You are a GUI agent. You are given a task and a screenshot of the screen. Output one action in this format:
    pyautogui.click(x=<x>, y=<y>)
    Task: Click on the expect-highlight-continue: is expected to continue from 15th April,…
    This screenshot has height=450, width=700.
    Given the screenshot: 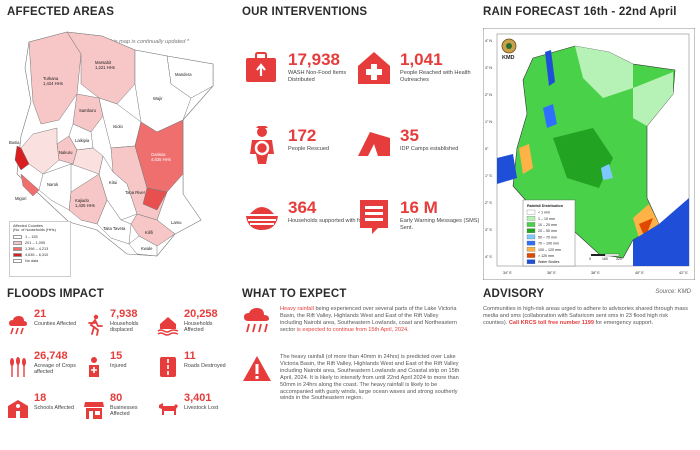 What is the action you would take?
    pyautogui.click(x=352, y=329)
    